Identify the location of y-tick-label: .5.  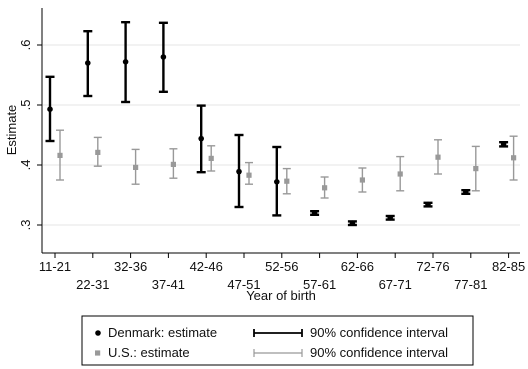
(25, 105).